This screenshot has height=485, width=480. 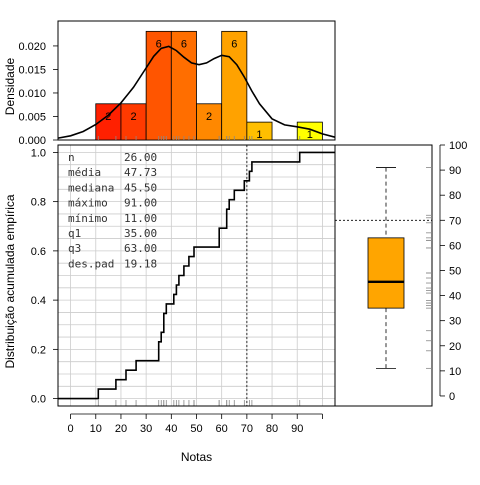 I want to click on stat-value: 26.00, so click(x=140, y=157).